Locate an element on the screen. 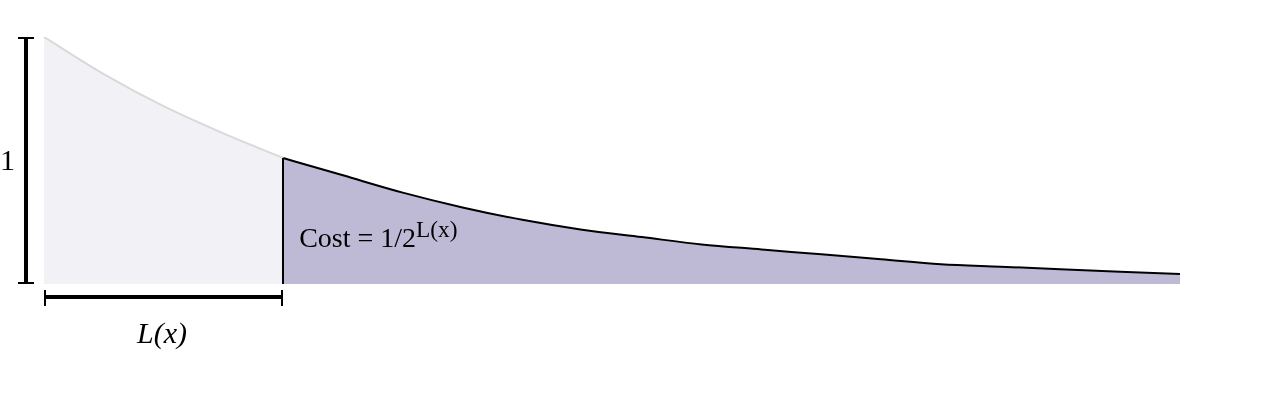 The width and height of the screenshot is (1270, 397). text: L(x) is located at coordinates (162, 333).